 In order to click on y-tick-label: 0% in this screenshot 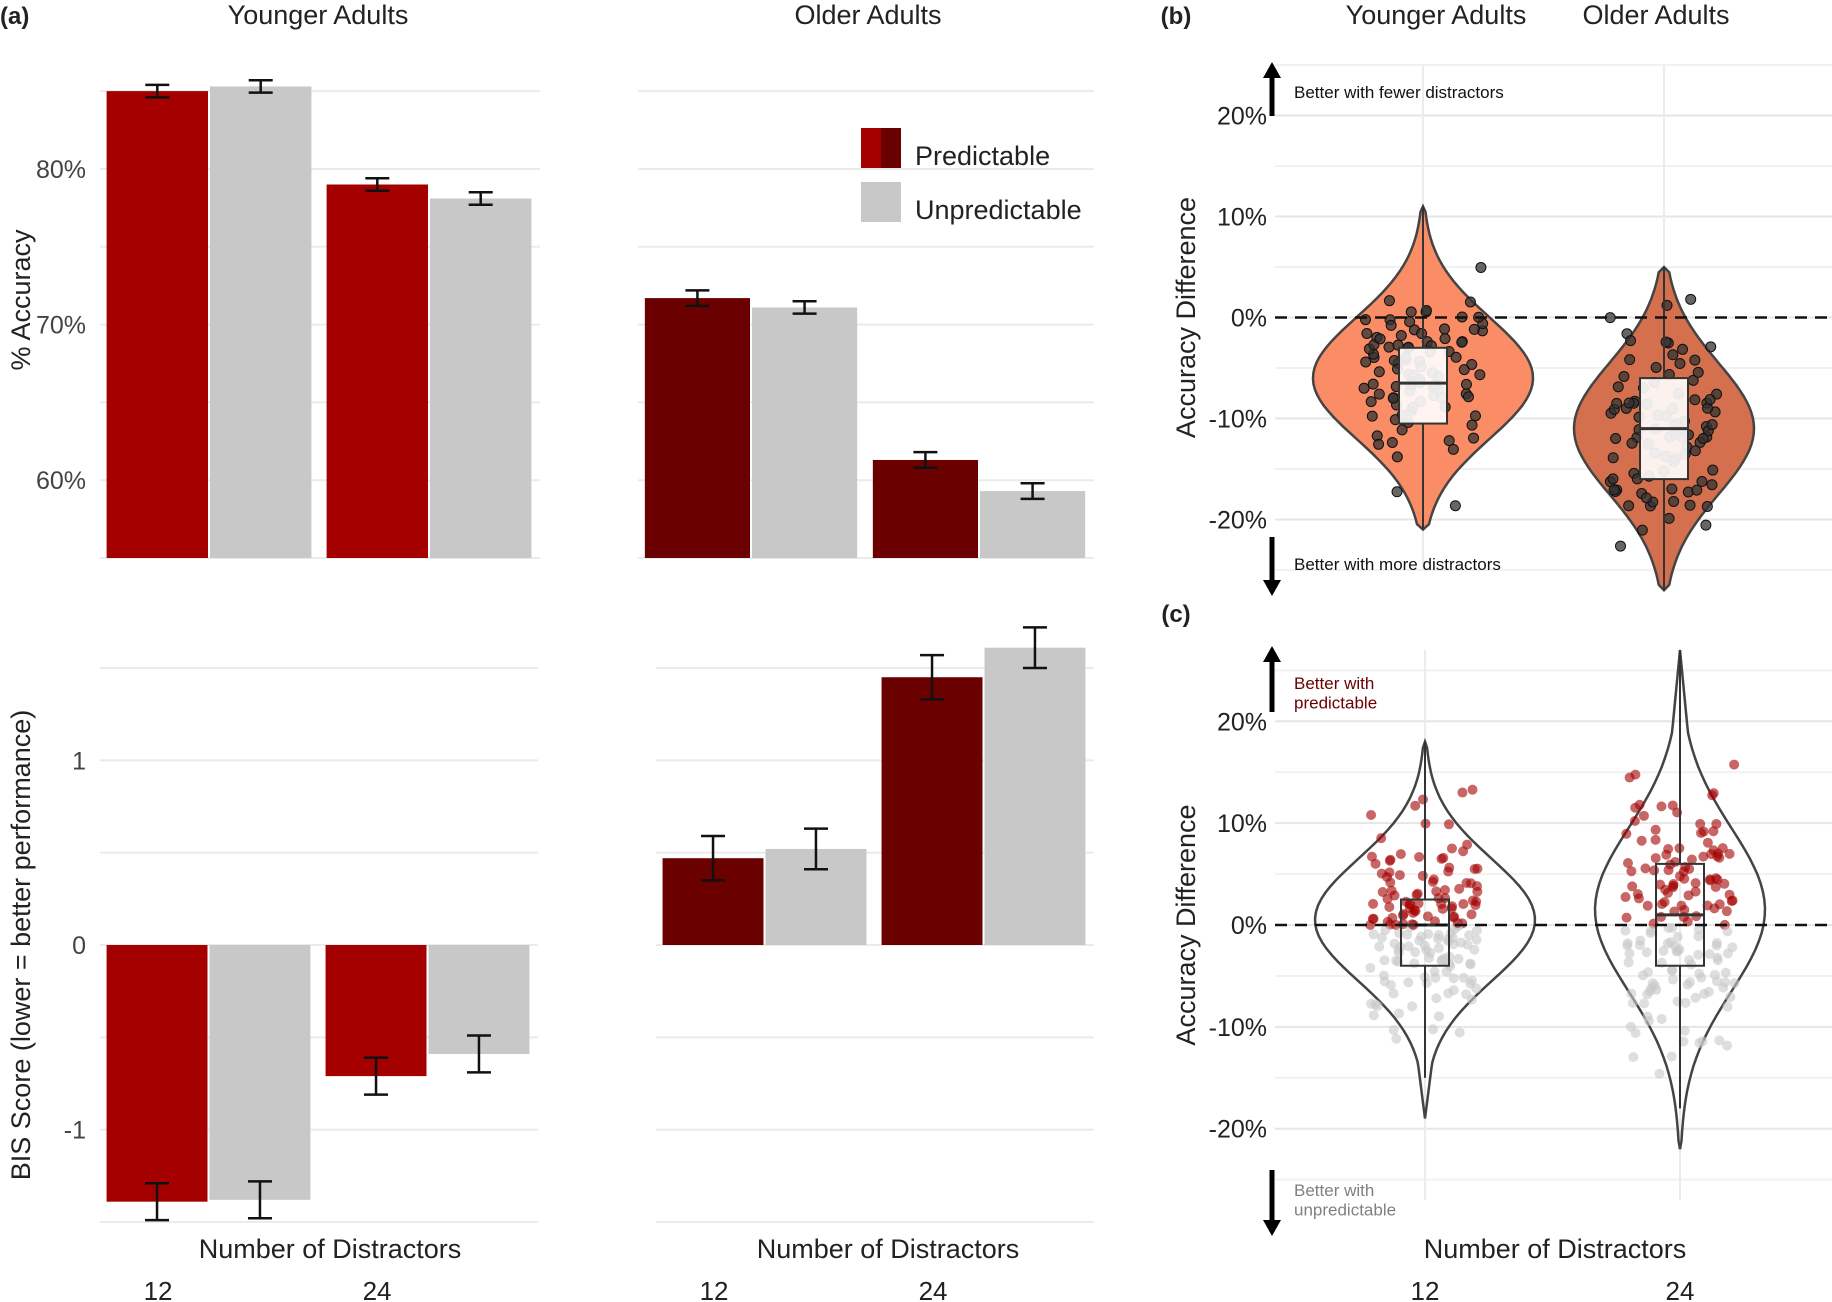, I will do `click(1249, 319)`.